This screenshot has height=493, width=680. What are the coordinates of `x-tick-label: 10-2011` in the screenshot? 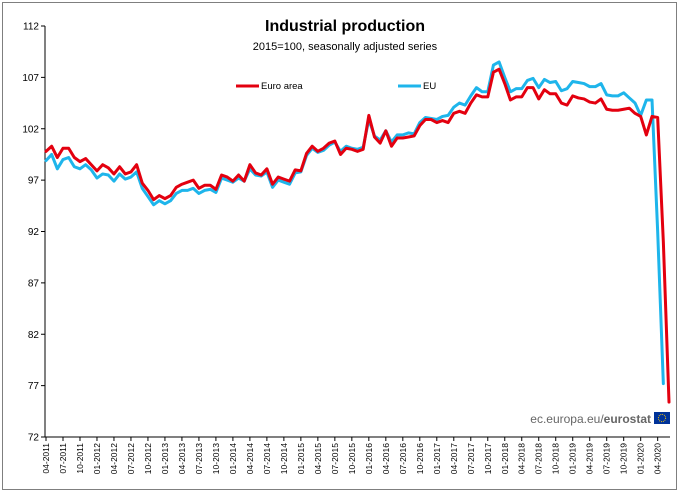 It's located at (80, 458).